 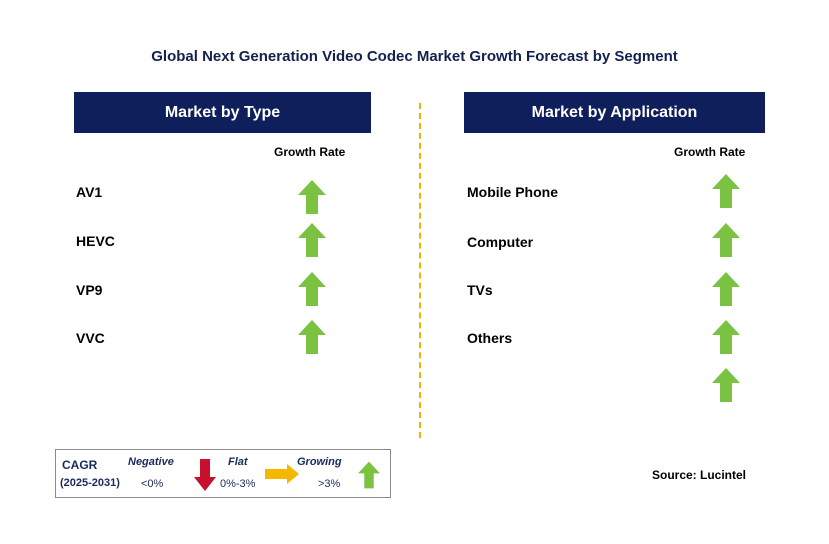 What do you see at coordinates (89, 192) in the screenshot?
I see `type-label-av1: AV1` at bounding box center [89, 192].